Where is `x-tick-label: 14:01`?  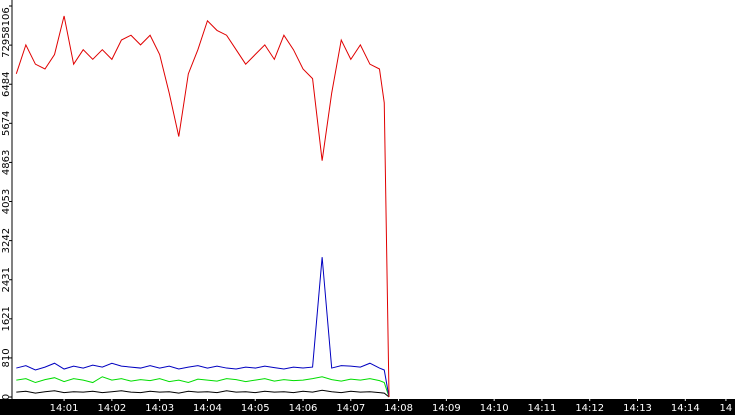 x-tick-label: 14:01 is located at coordinates (64, 408).